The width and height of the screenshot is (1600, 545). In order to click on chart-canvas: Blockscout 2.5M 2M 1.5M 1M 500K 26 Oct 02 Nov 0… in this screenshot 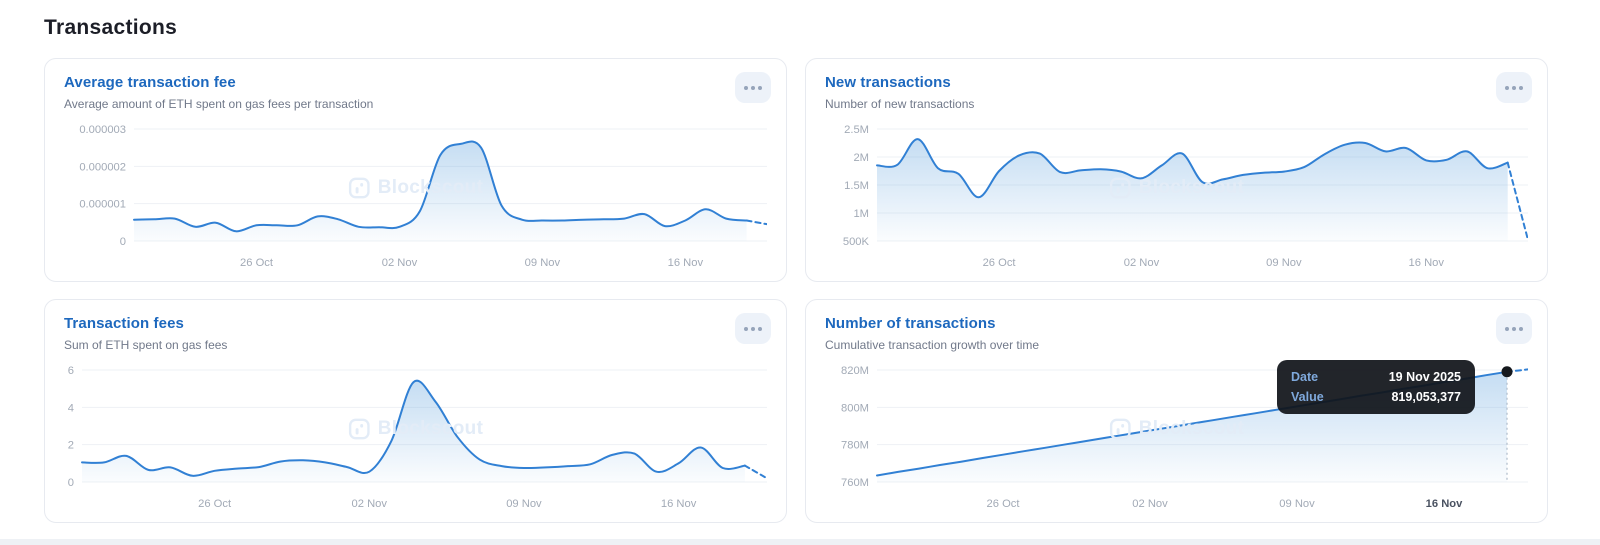, I will do `click(1176, 197)`.